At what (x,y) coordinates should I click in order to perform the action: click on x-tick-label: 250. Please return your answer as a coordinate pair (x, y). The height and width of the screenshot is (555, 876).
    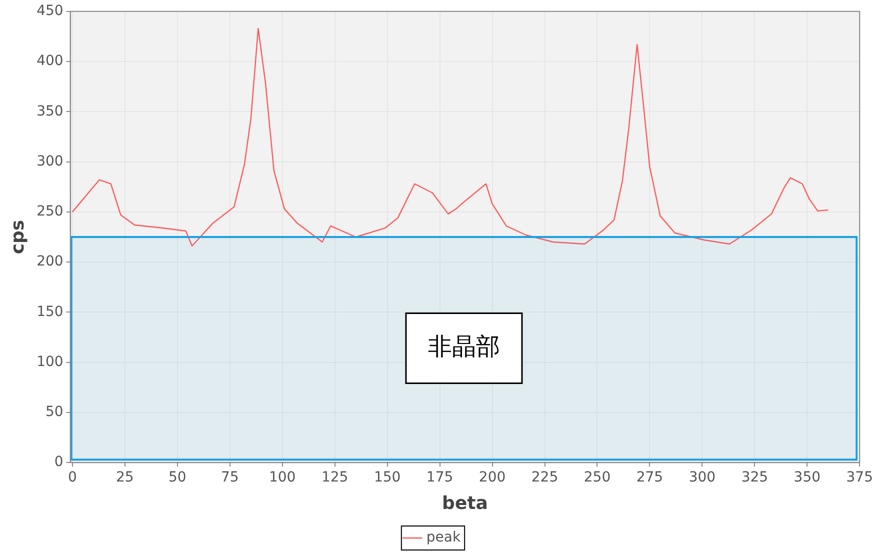
    Looking at the image, I should click on (597, 478).